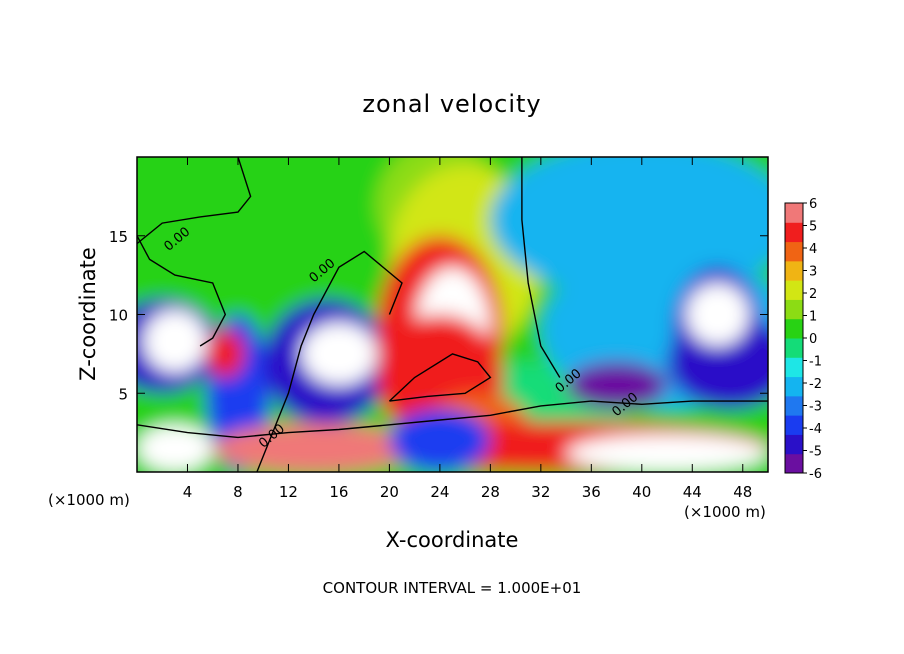 Image resolution: width=904 pixels, height=654 pixels. Describe the element at coordinates (591, 492) in the screenshot. I see `x-tick-label-8: 36` at that location.